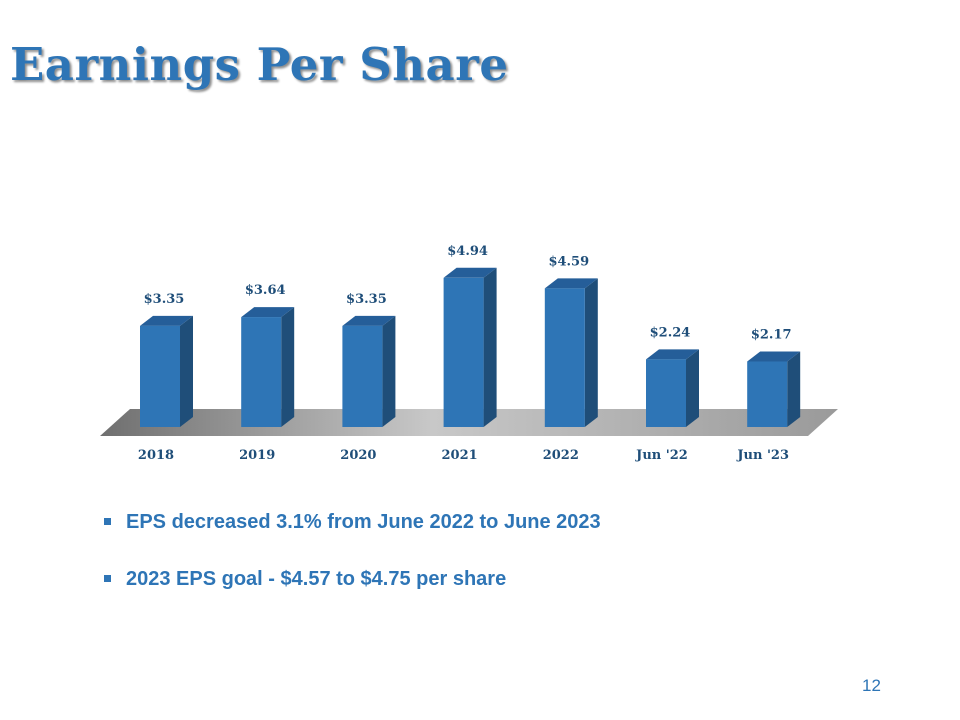 The width and height of the screenshot is (960, 720). Describe the element at coordinates (460, 455) in the screenshot. I see `x-tick-label: 2021` at that location.